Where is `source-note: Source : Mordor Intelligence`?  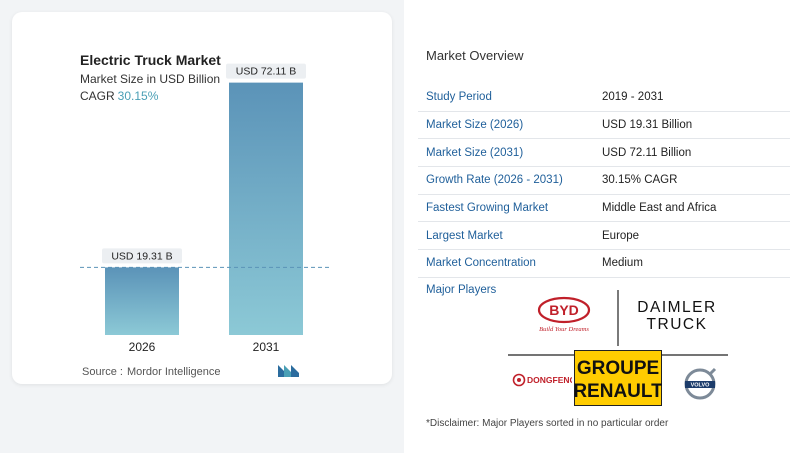
source-note: Source : Mordor Intelligence is located at coordinates (151, 372).